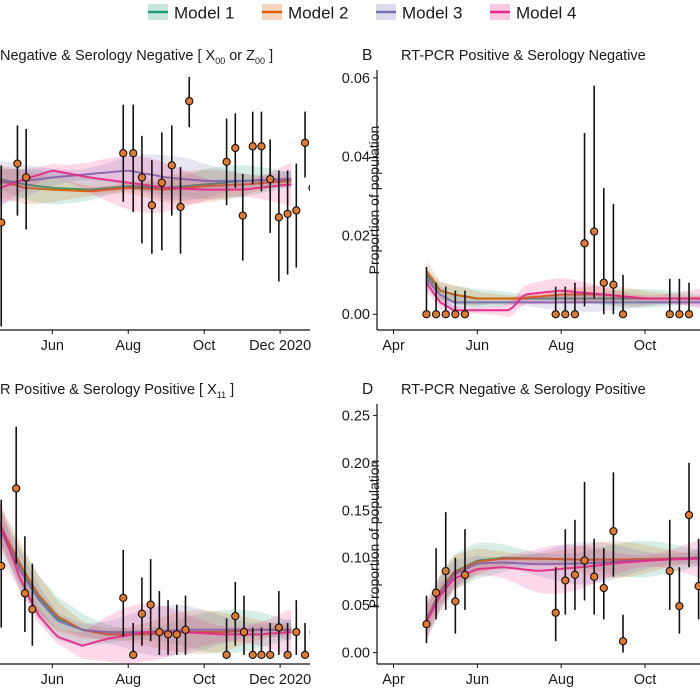 This screenshot has height=700, width=700. Describe the element at coordinates (356, 158) in the screenshot. I see `panel-b-y-tick-label: 0.04` at that location.